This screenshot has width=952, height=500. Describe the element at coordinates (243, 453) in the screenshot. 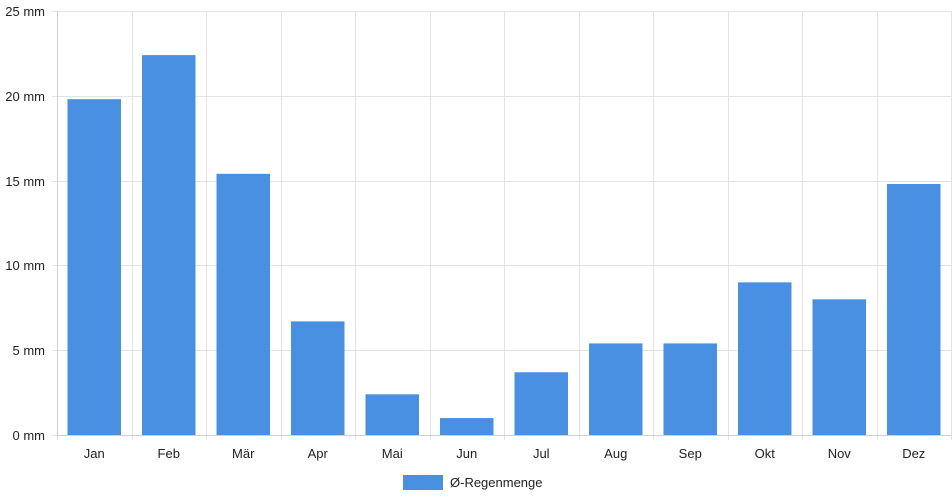

I see `x-tick-label: Mär` at that location.